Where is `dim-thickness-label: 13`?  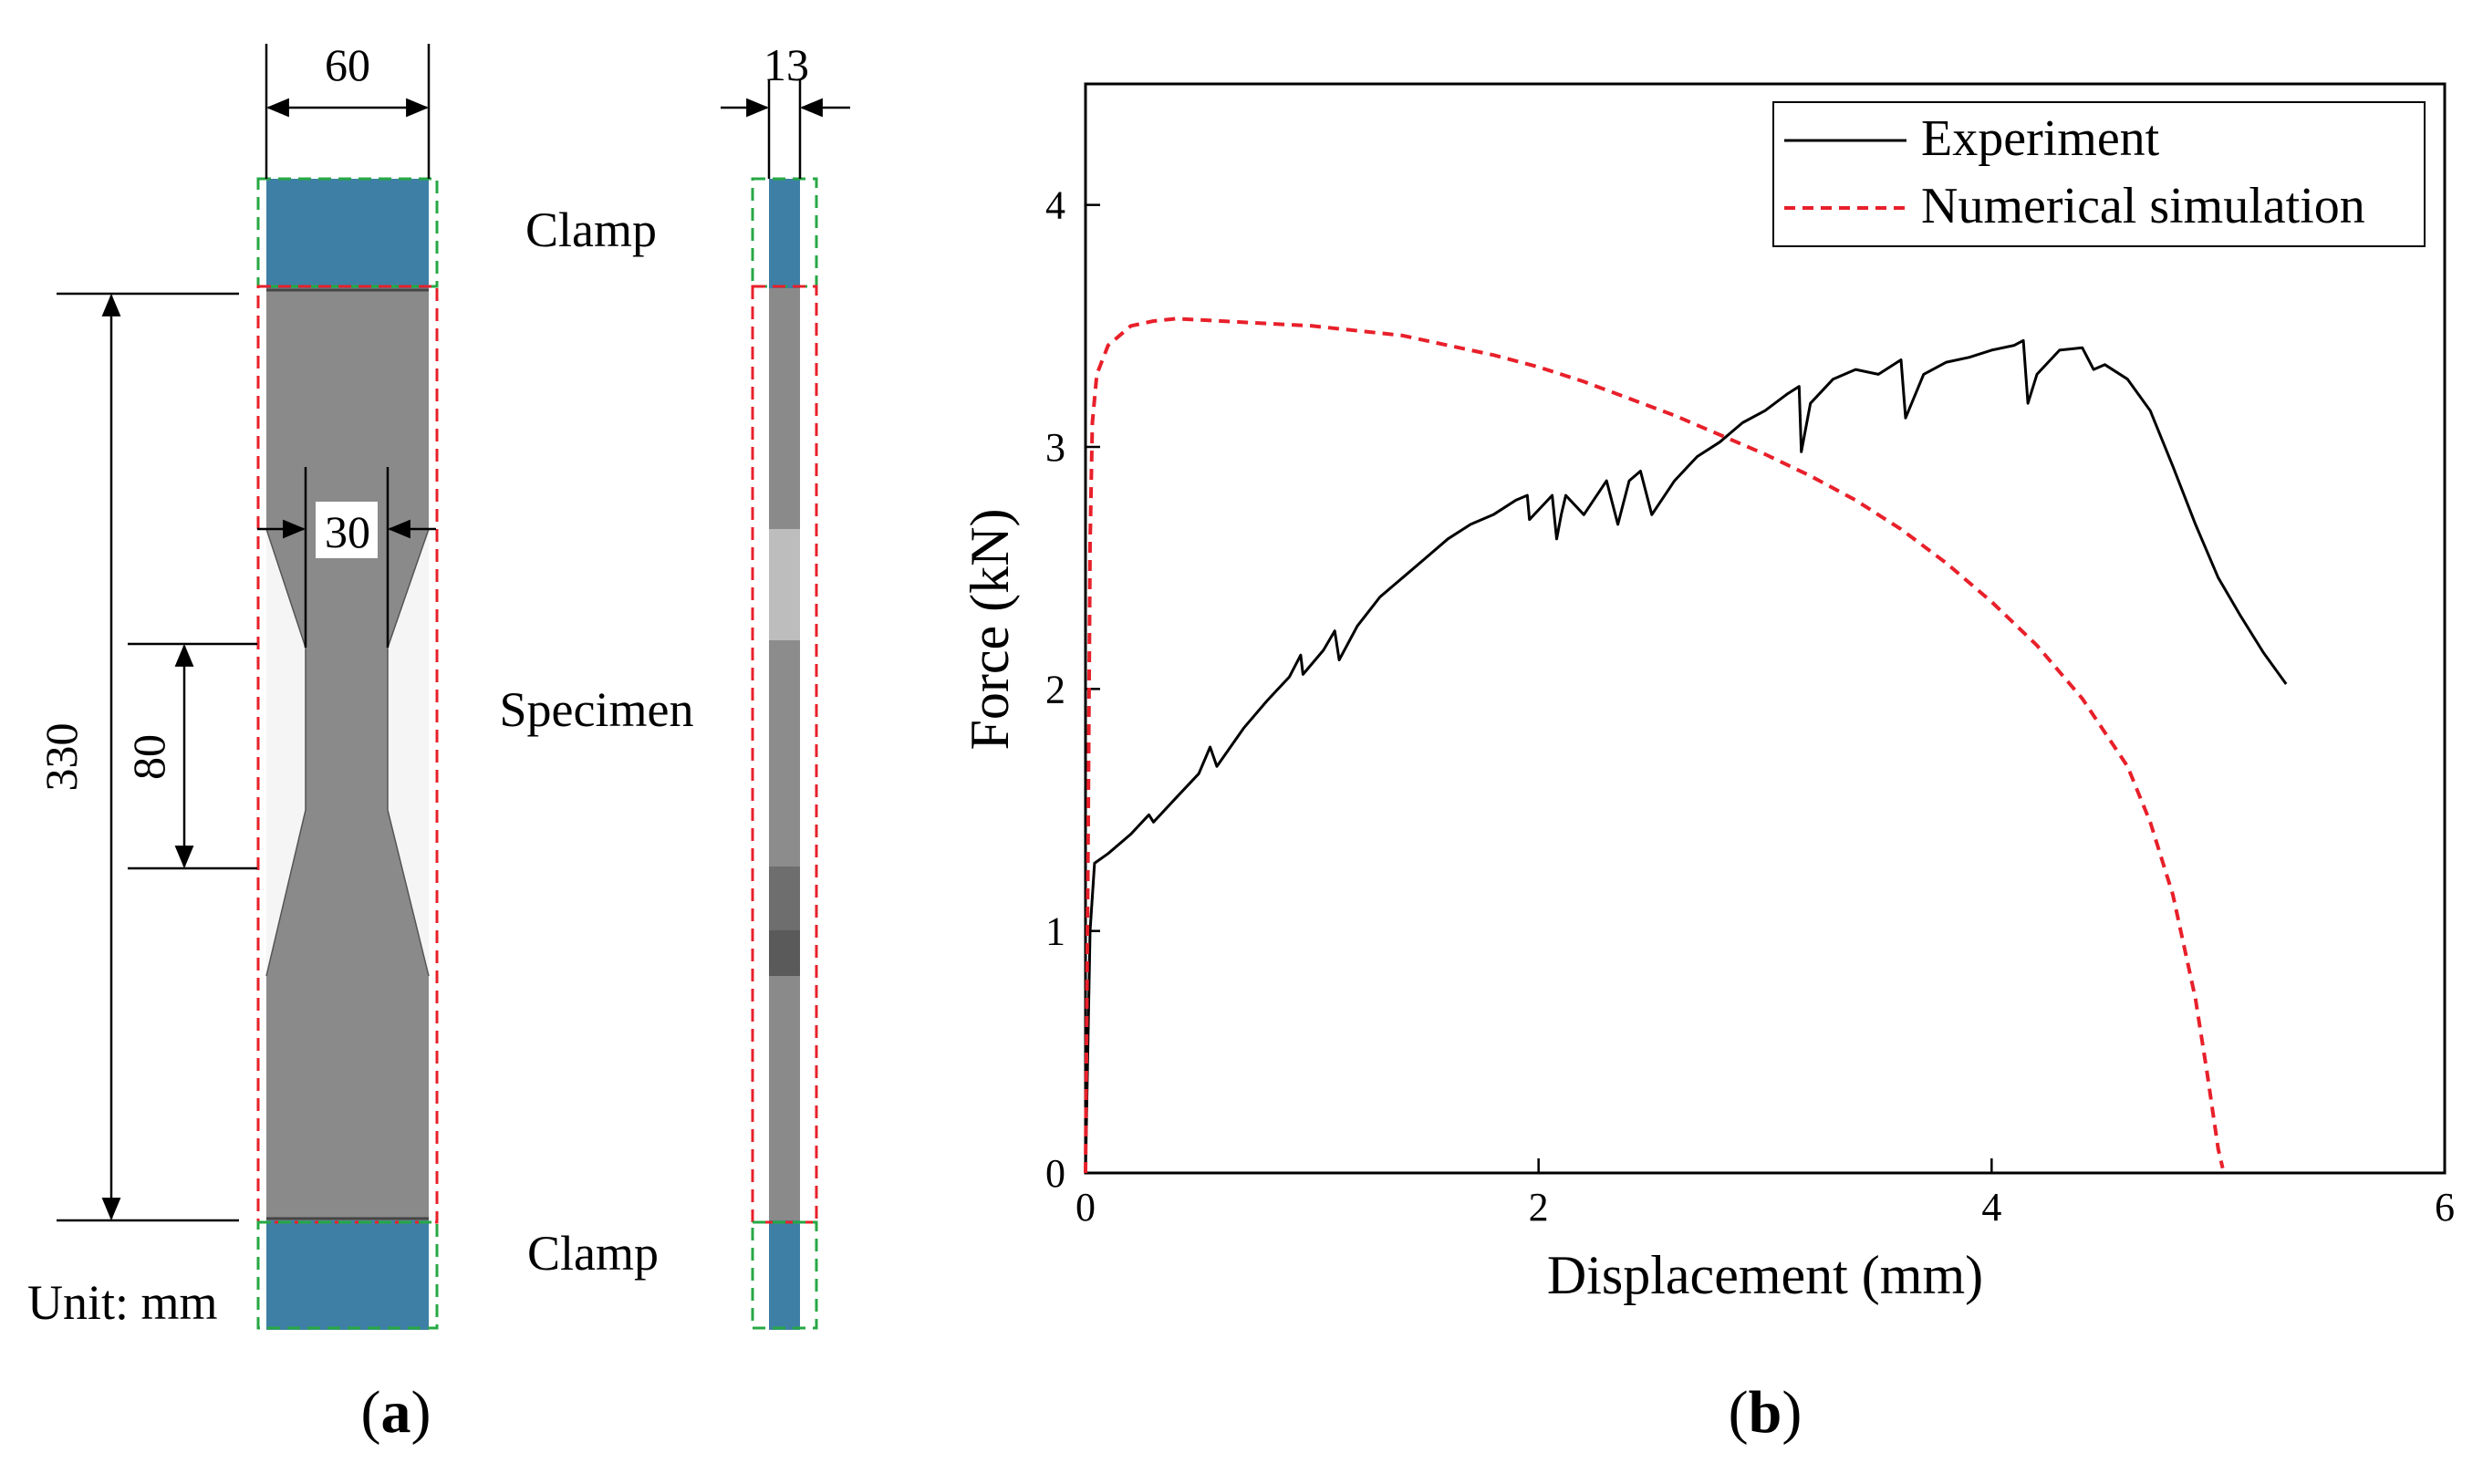
dim-thickness-label: 13 is located at coordinates (786, 65).